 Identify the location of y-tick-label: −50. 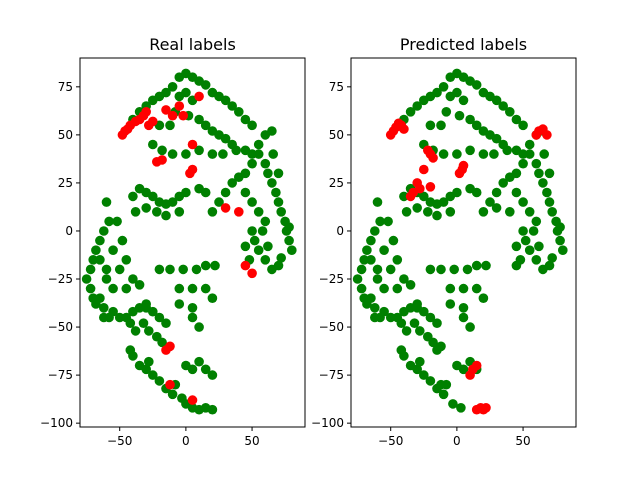
(60, 327).